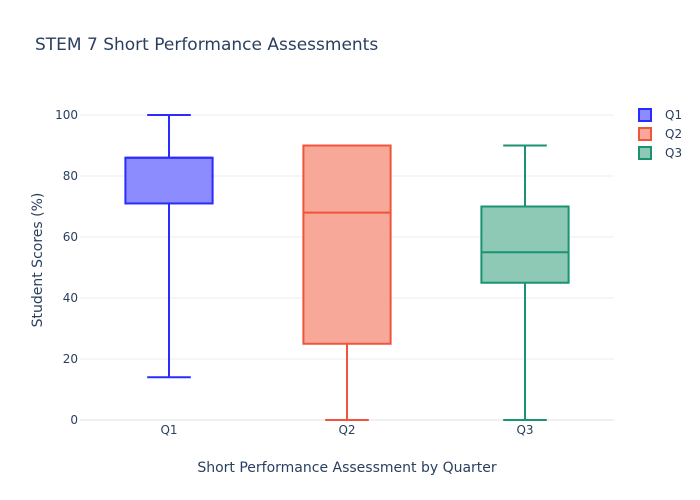 The height and width of the screenshot is (500, 700). I want to click on y-tick-label: 20, so click(70, 359).